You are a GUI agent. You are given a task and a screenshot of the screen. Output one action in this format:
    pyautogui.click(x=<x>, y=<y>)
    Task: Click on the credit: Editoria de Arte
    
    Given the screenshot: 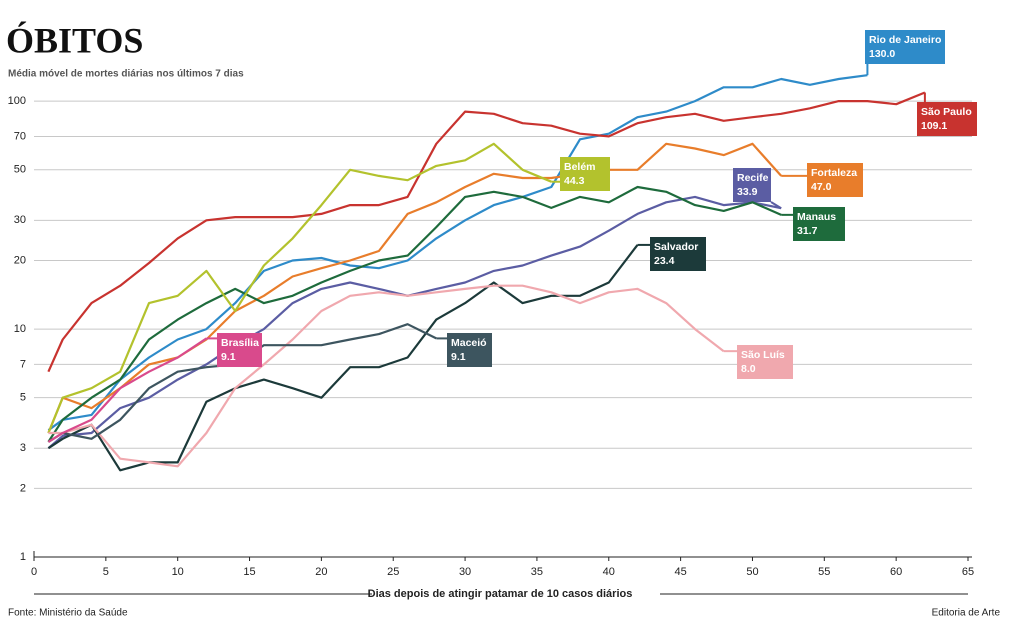 What is the action you would take?
    pyautogui.click(x=966, y=613)
    